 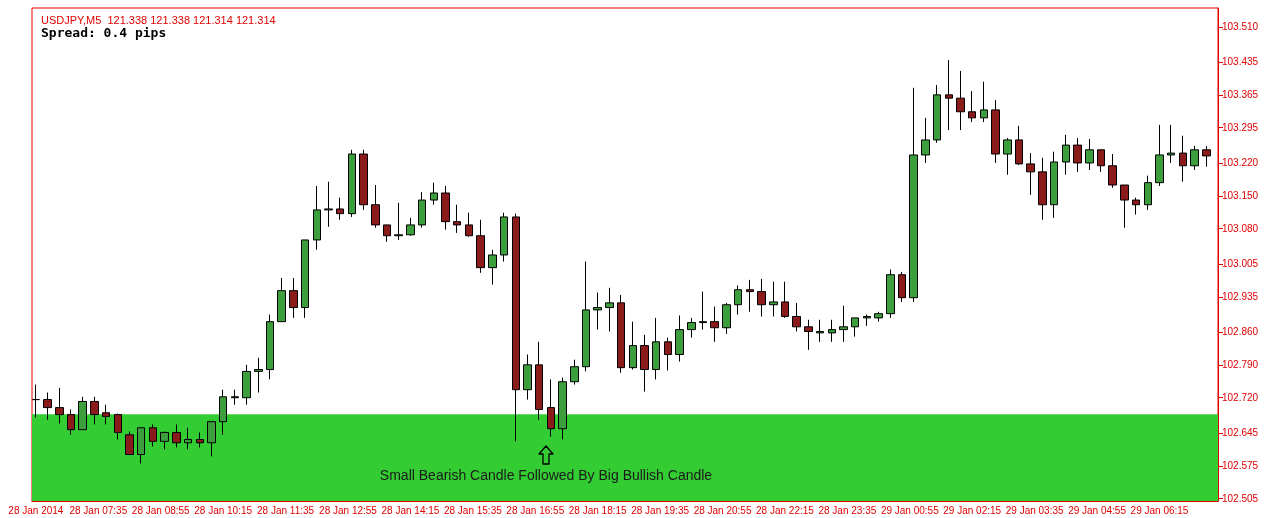 I want to click on x-tick-label: 28 Jan 07:35, so click(x=98, y=510).